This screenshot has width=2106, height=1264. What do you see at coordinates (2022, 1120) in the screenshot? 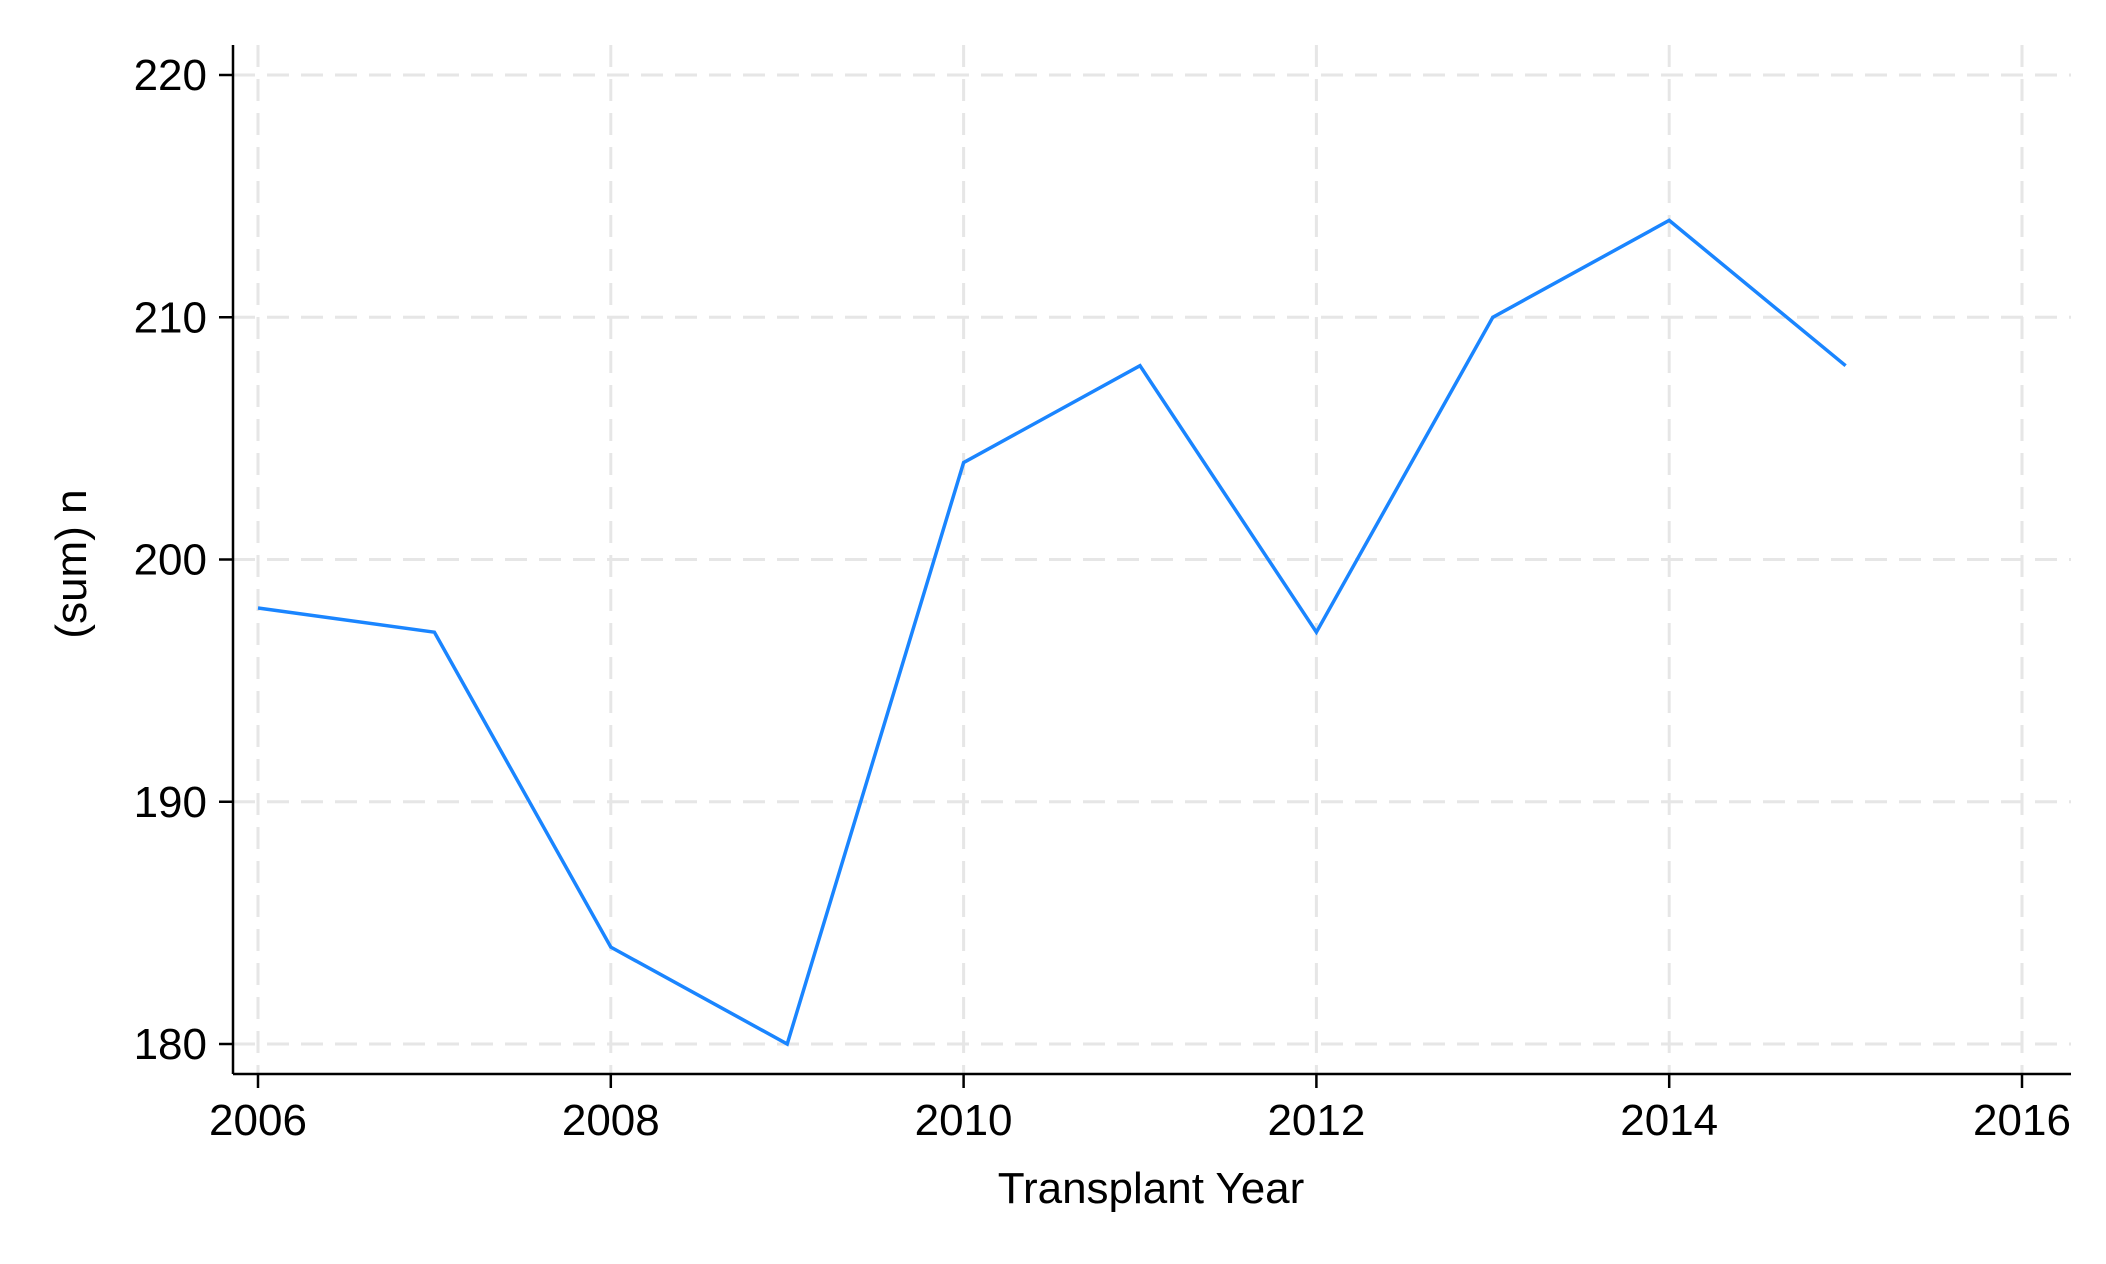
I see `x-tick-label: 2016` at bounding box center [2022, 1120].